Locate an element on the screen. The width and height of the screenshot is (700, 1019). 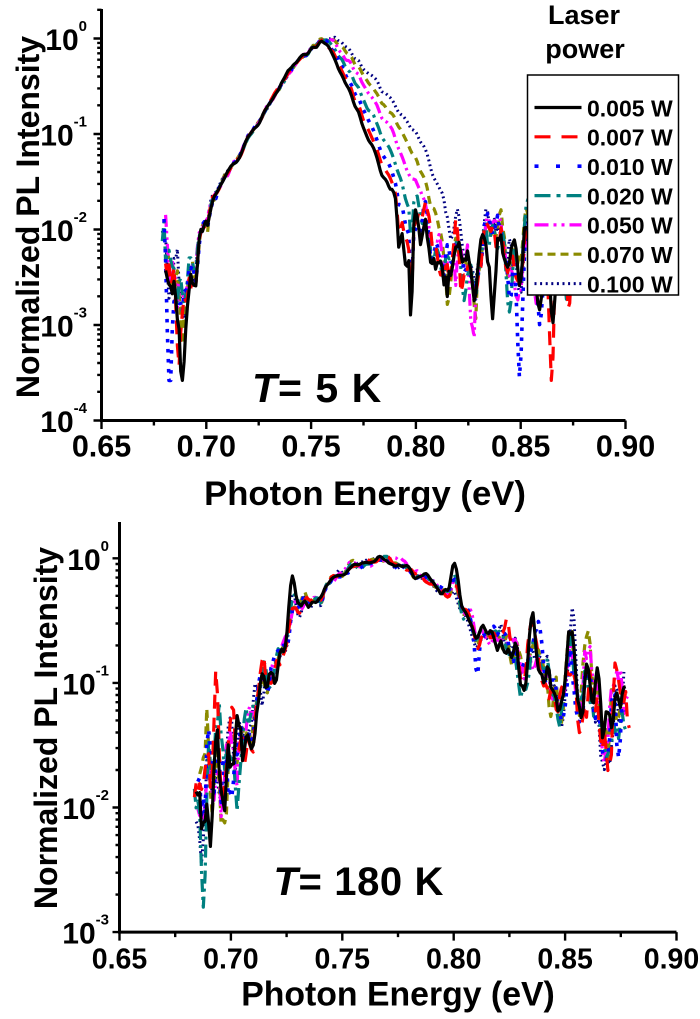
svg-text: 0.007 W is located at coordinates (630, 138).